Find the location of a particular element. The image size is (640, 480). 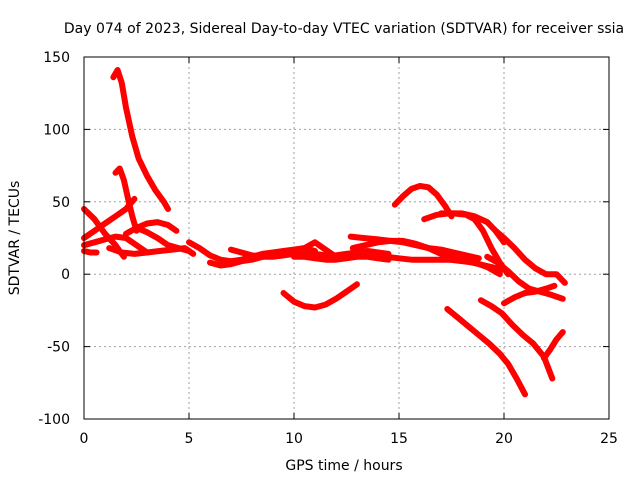

y-tick-label: 0 is located at coordinates (65, 275).